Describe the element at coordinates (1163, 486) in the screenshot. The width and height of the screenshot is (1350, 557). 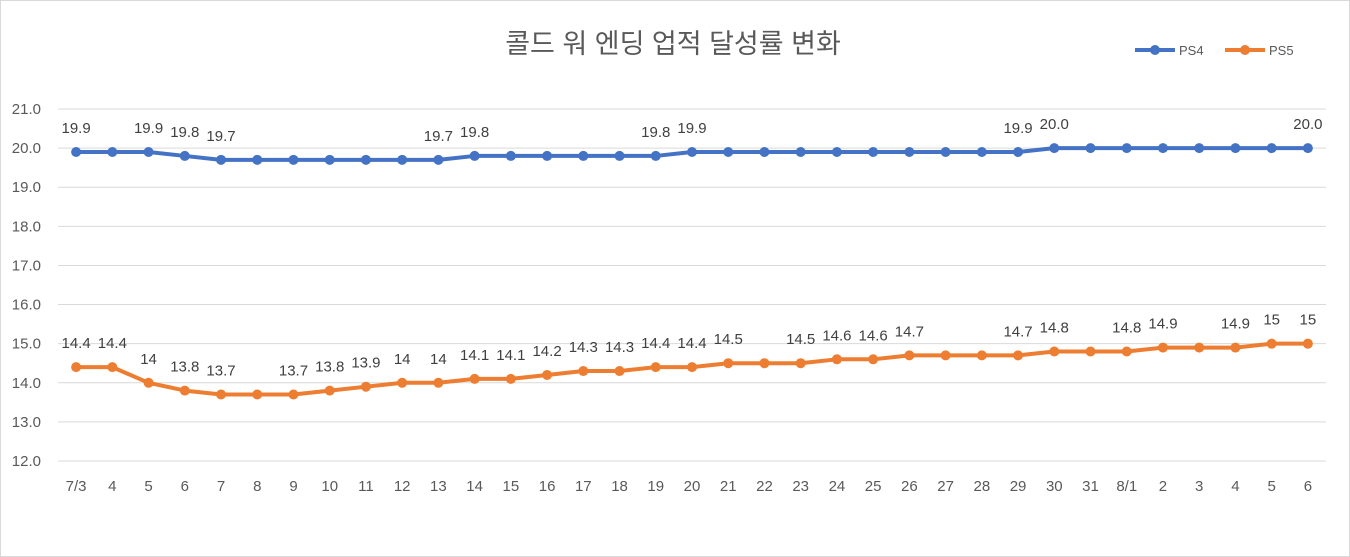
I see `x-tick-label: 2` at that location.